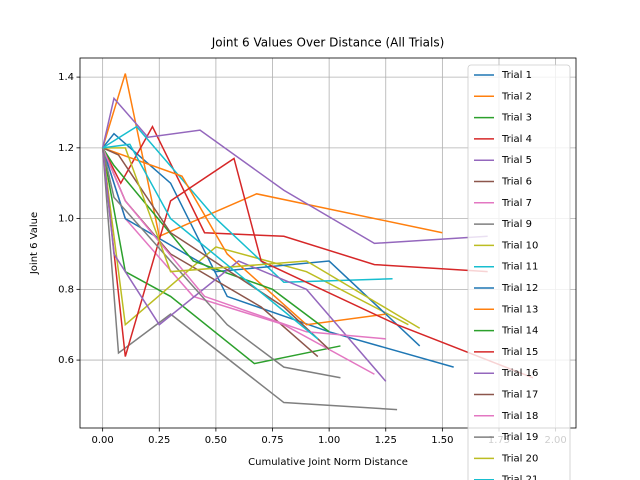 The image size is (640, 480). What do you see at coordinates (66, 219) in the screenshot?
I see `y-tick-label: 1.0` at bounding box center [66, 219].